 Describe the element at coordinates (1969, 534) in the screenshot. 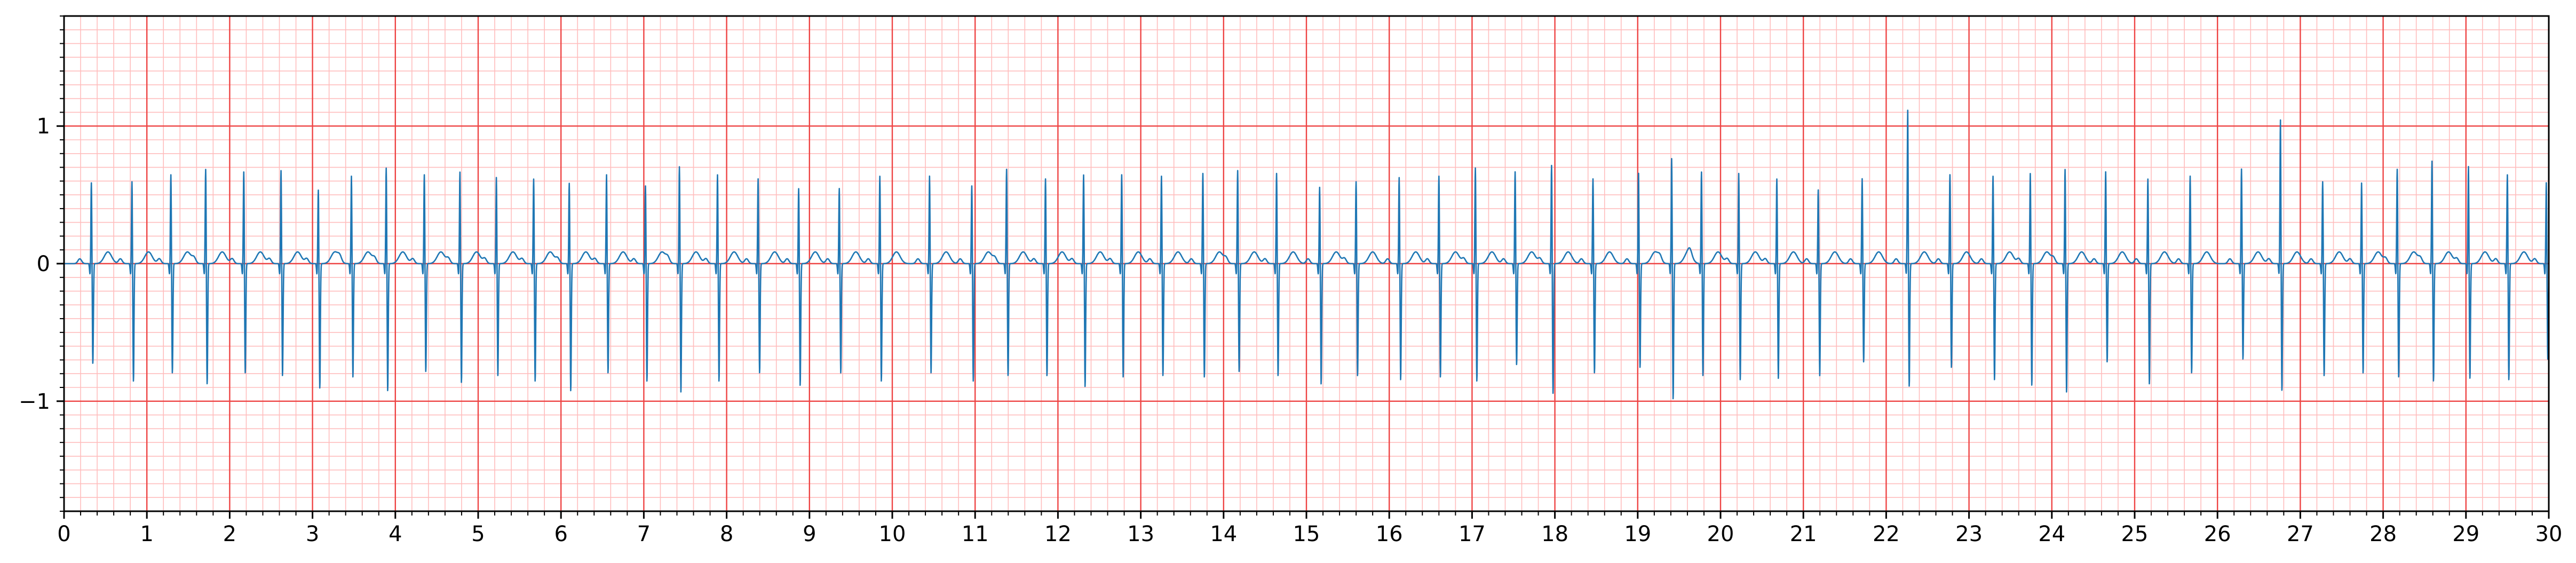

I see `x-tick-label: 23` at that location.